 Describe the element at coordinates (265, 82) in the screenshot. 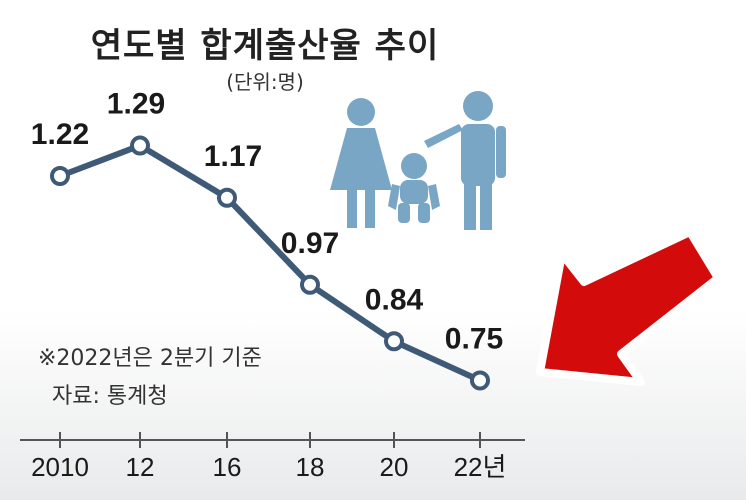

I see `chart-unit: (단위:명)` at that location.